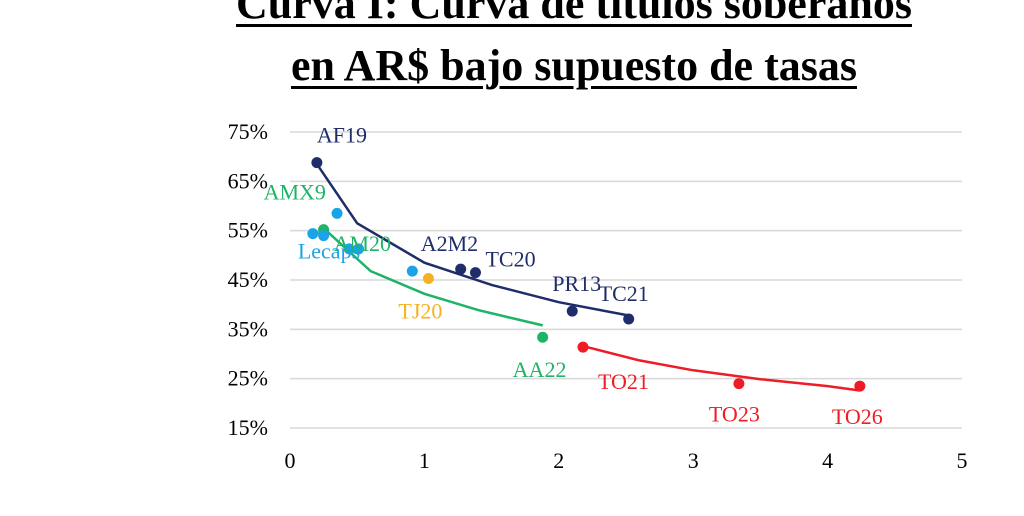 This screenshot has width=1024, height=516. Describe the element at coordinates (558, 460) in the screenshot. I see `x-tick-label: 2` at that location.